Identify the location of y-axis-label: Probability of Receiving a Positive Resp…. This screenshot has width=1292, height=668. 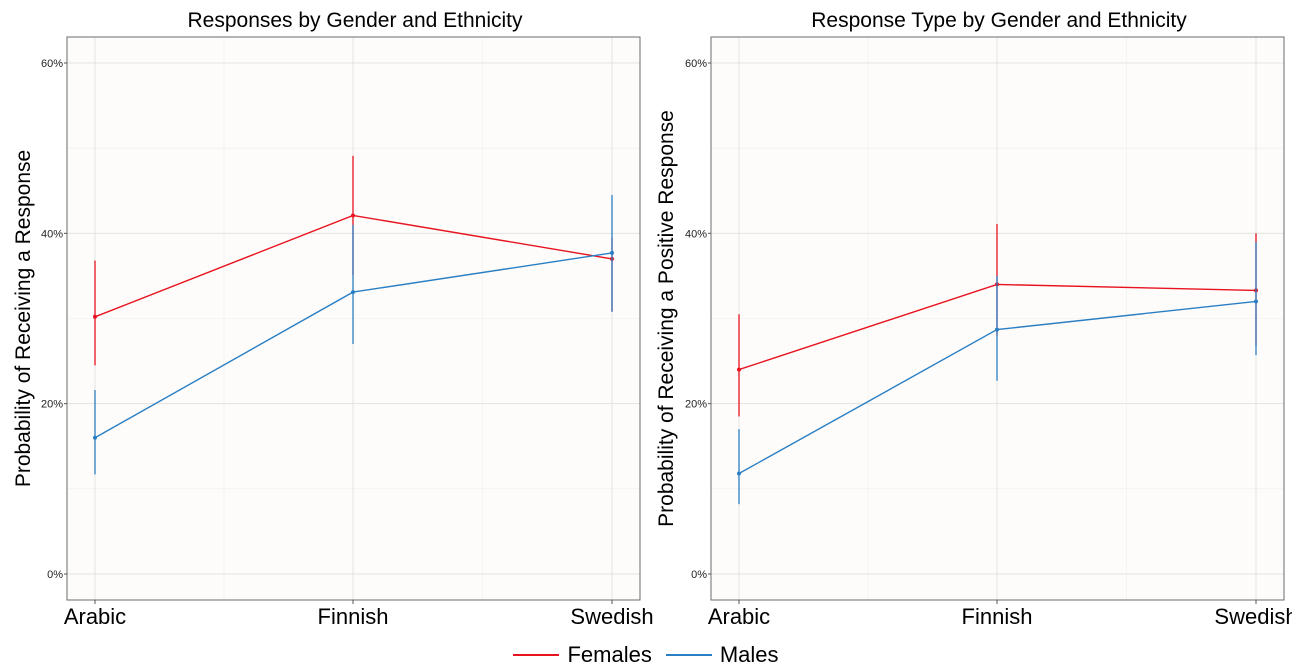
(666, 318).